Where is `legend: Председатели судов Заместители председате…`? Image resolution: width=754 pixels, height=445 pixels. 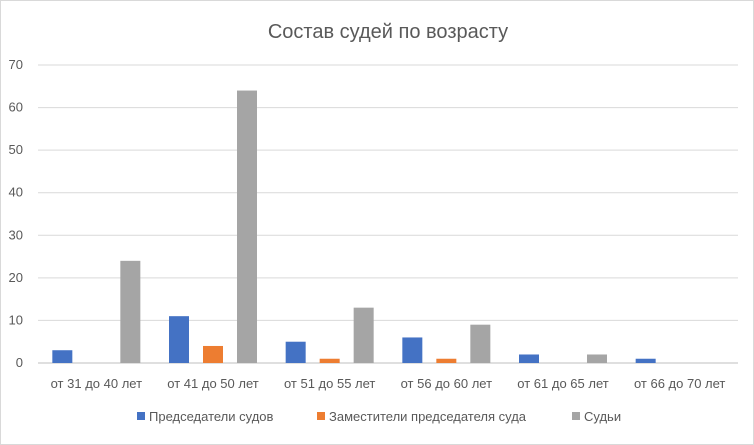
legend: Председатели судов Заместители председате… is located at coordinates (379, 416).